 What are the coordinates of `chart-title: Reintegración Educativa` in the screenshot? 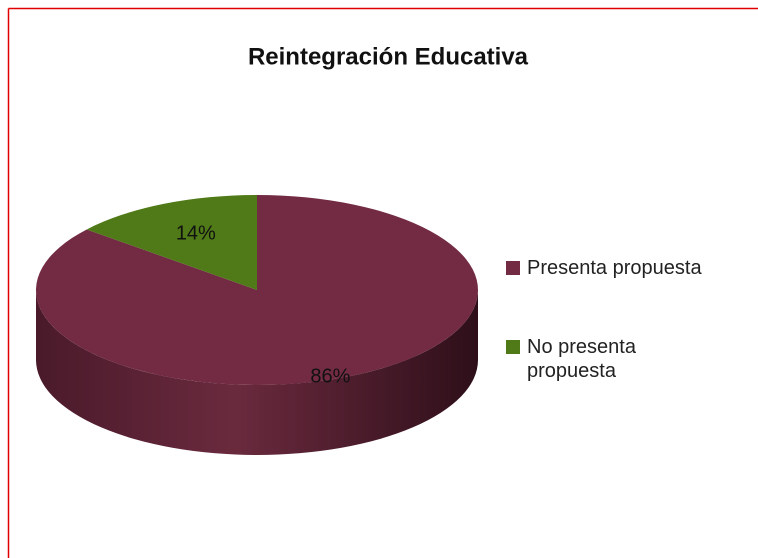 It's located at (388, 56).